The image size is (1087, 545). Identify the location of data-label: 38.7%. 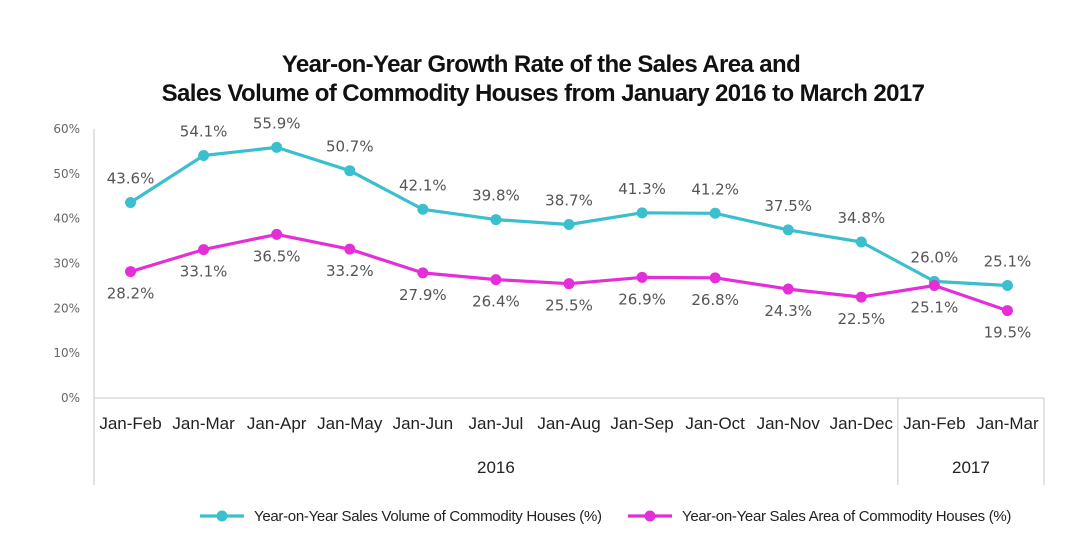
(569, 200).